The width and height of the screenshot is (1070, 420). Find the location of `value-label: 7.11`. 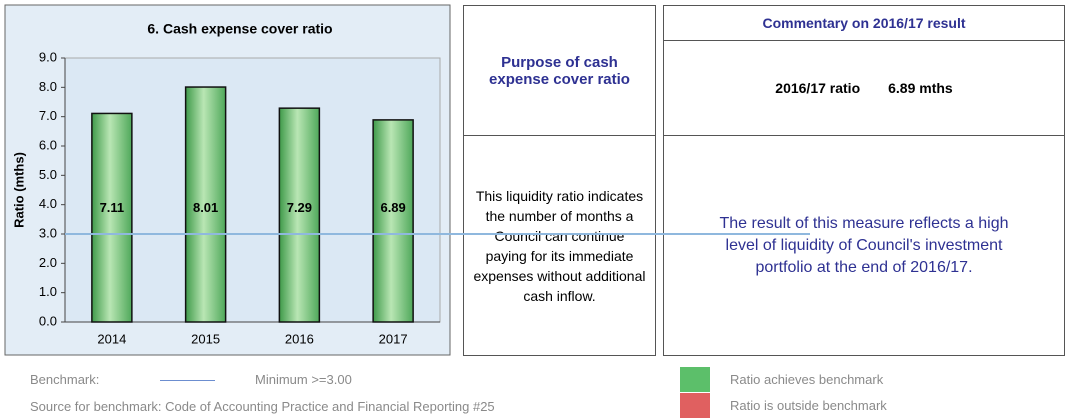

value-label: 7.11 is located at coordinates (112, 207).